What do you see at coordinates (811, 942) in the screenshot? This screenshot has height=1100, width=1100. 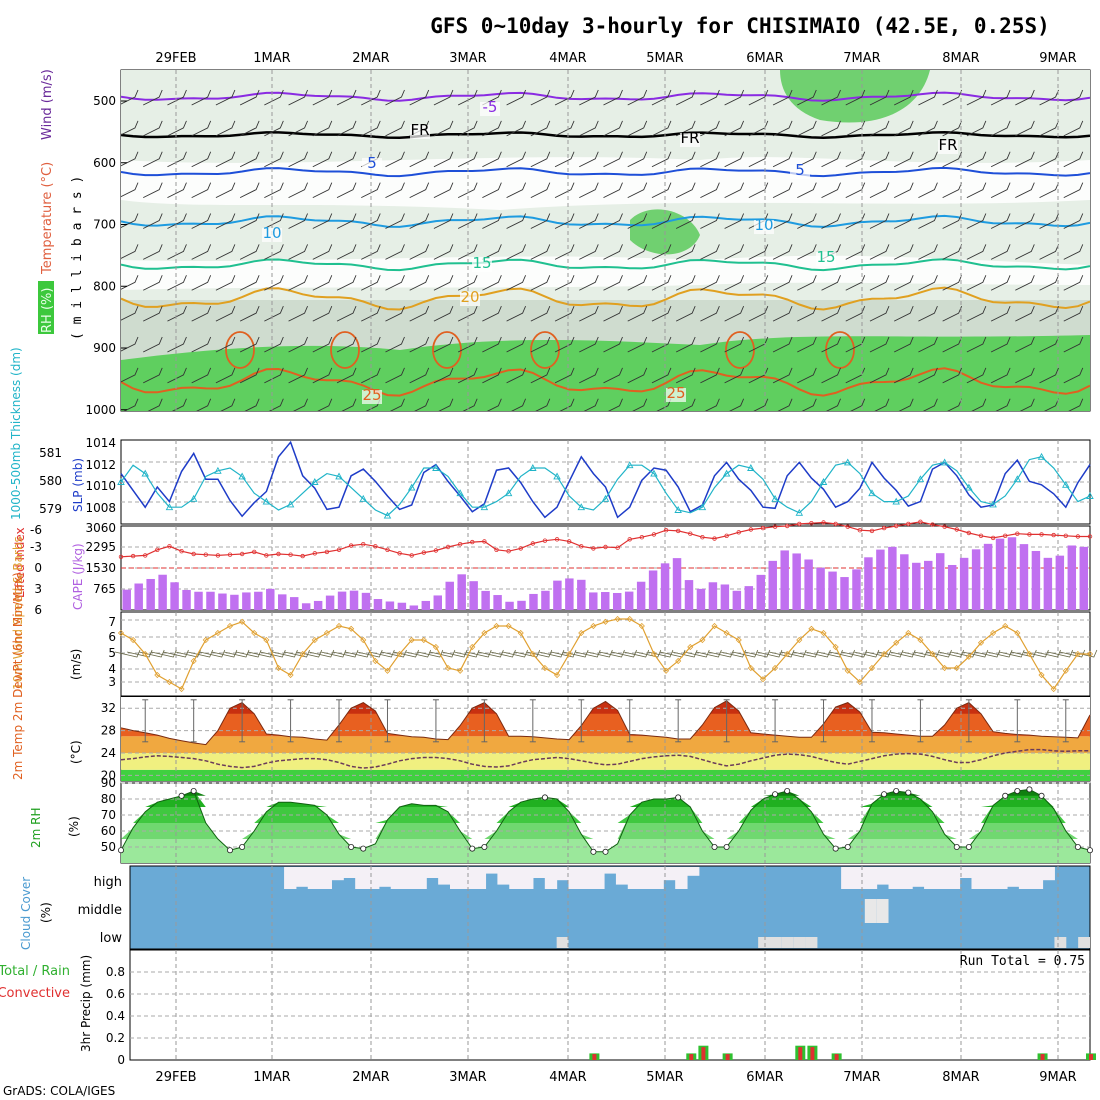 I see `cloud-cell-low` at bounding box center [811, 942].